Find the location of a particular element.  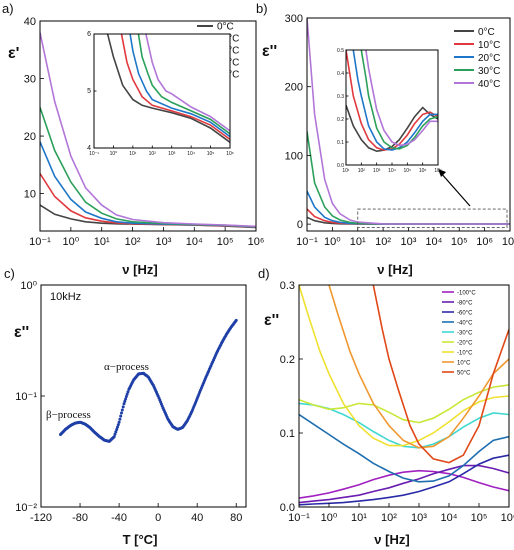

panel-c-xtick-label-5: 80 is located at coordinates (236, 518).